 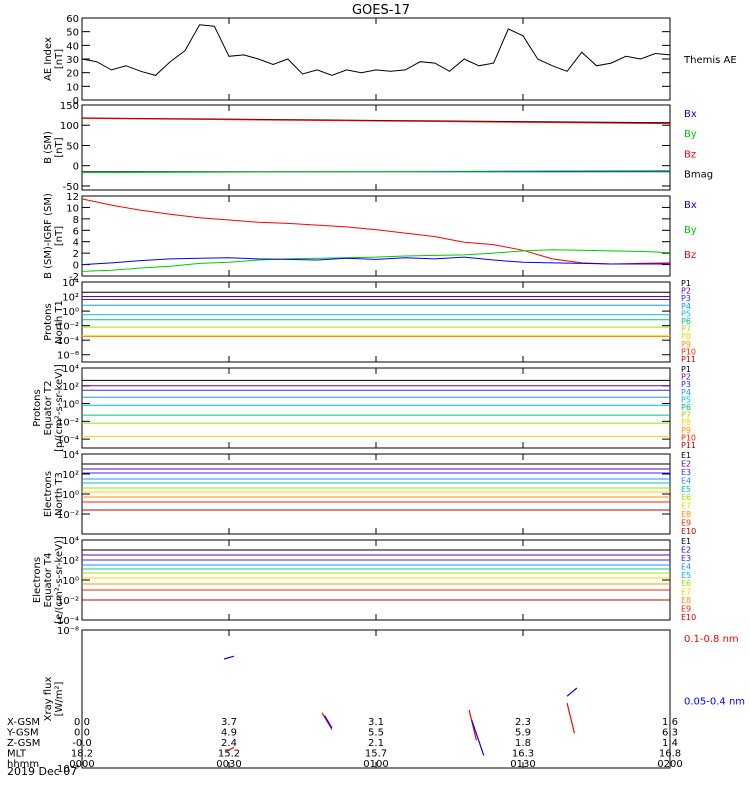 What do you see at coordinates (686, 344) in the screenshot?
I see `panel4-legend-item: P9` at bounding box center [686, 344].